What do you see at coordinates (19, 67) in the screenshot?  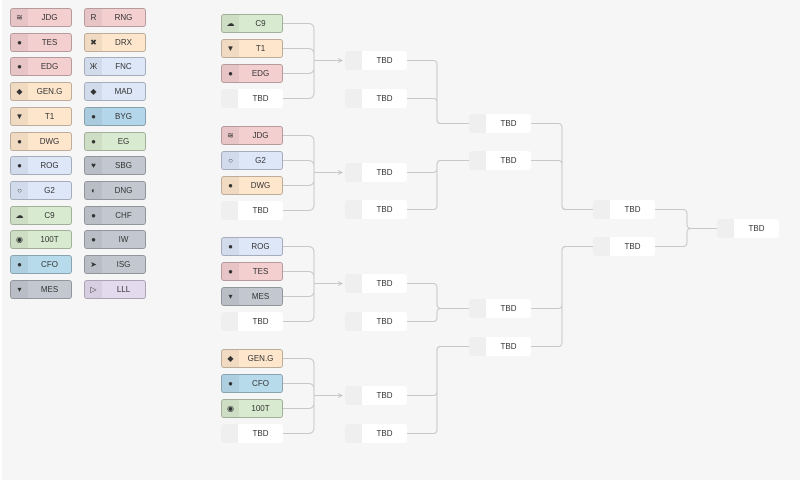 I see `edg-logo-icon: ●` at bounding box center [19, 67].